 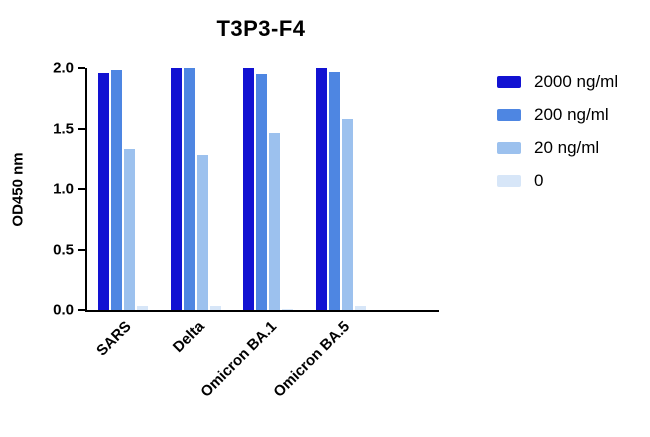 I want to click on x-category-label: Omicron BA.1, so click(x=239, y=359).